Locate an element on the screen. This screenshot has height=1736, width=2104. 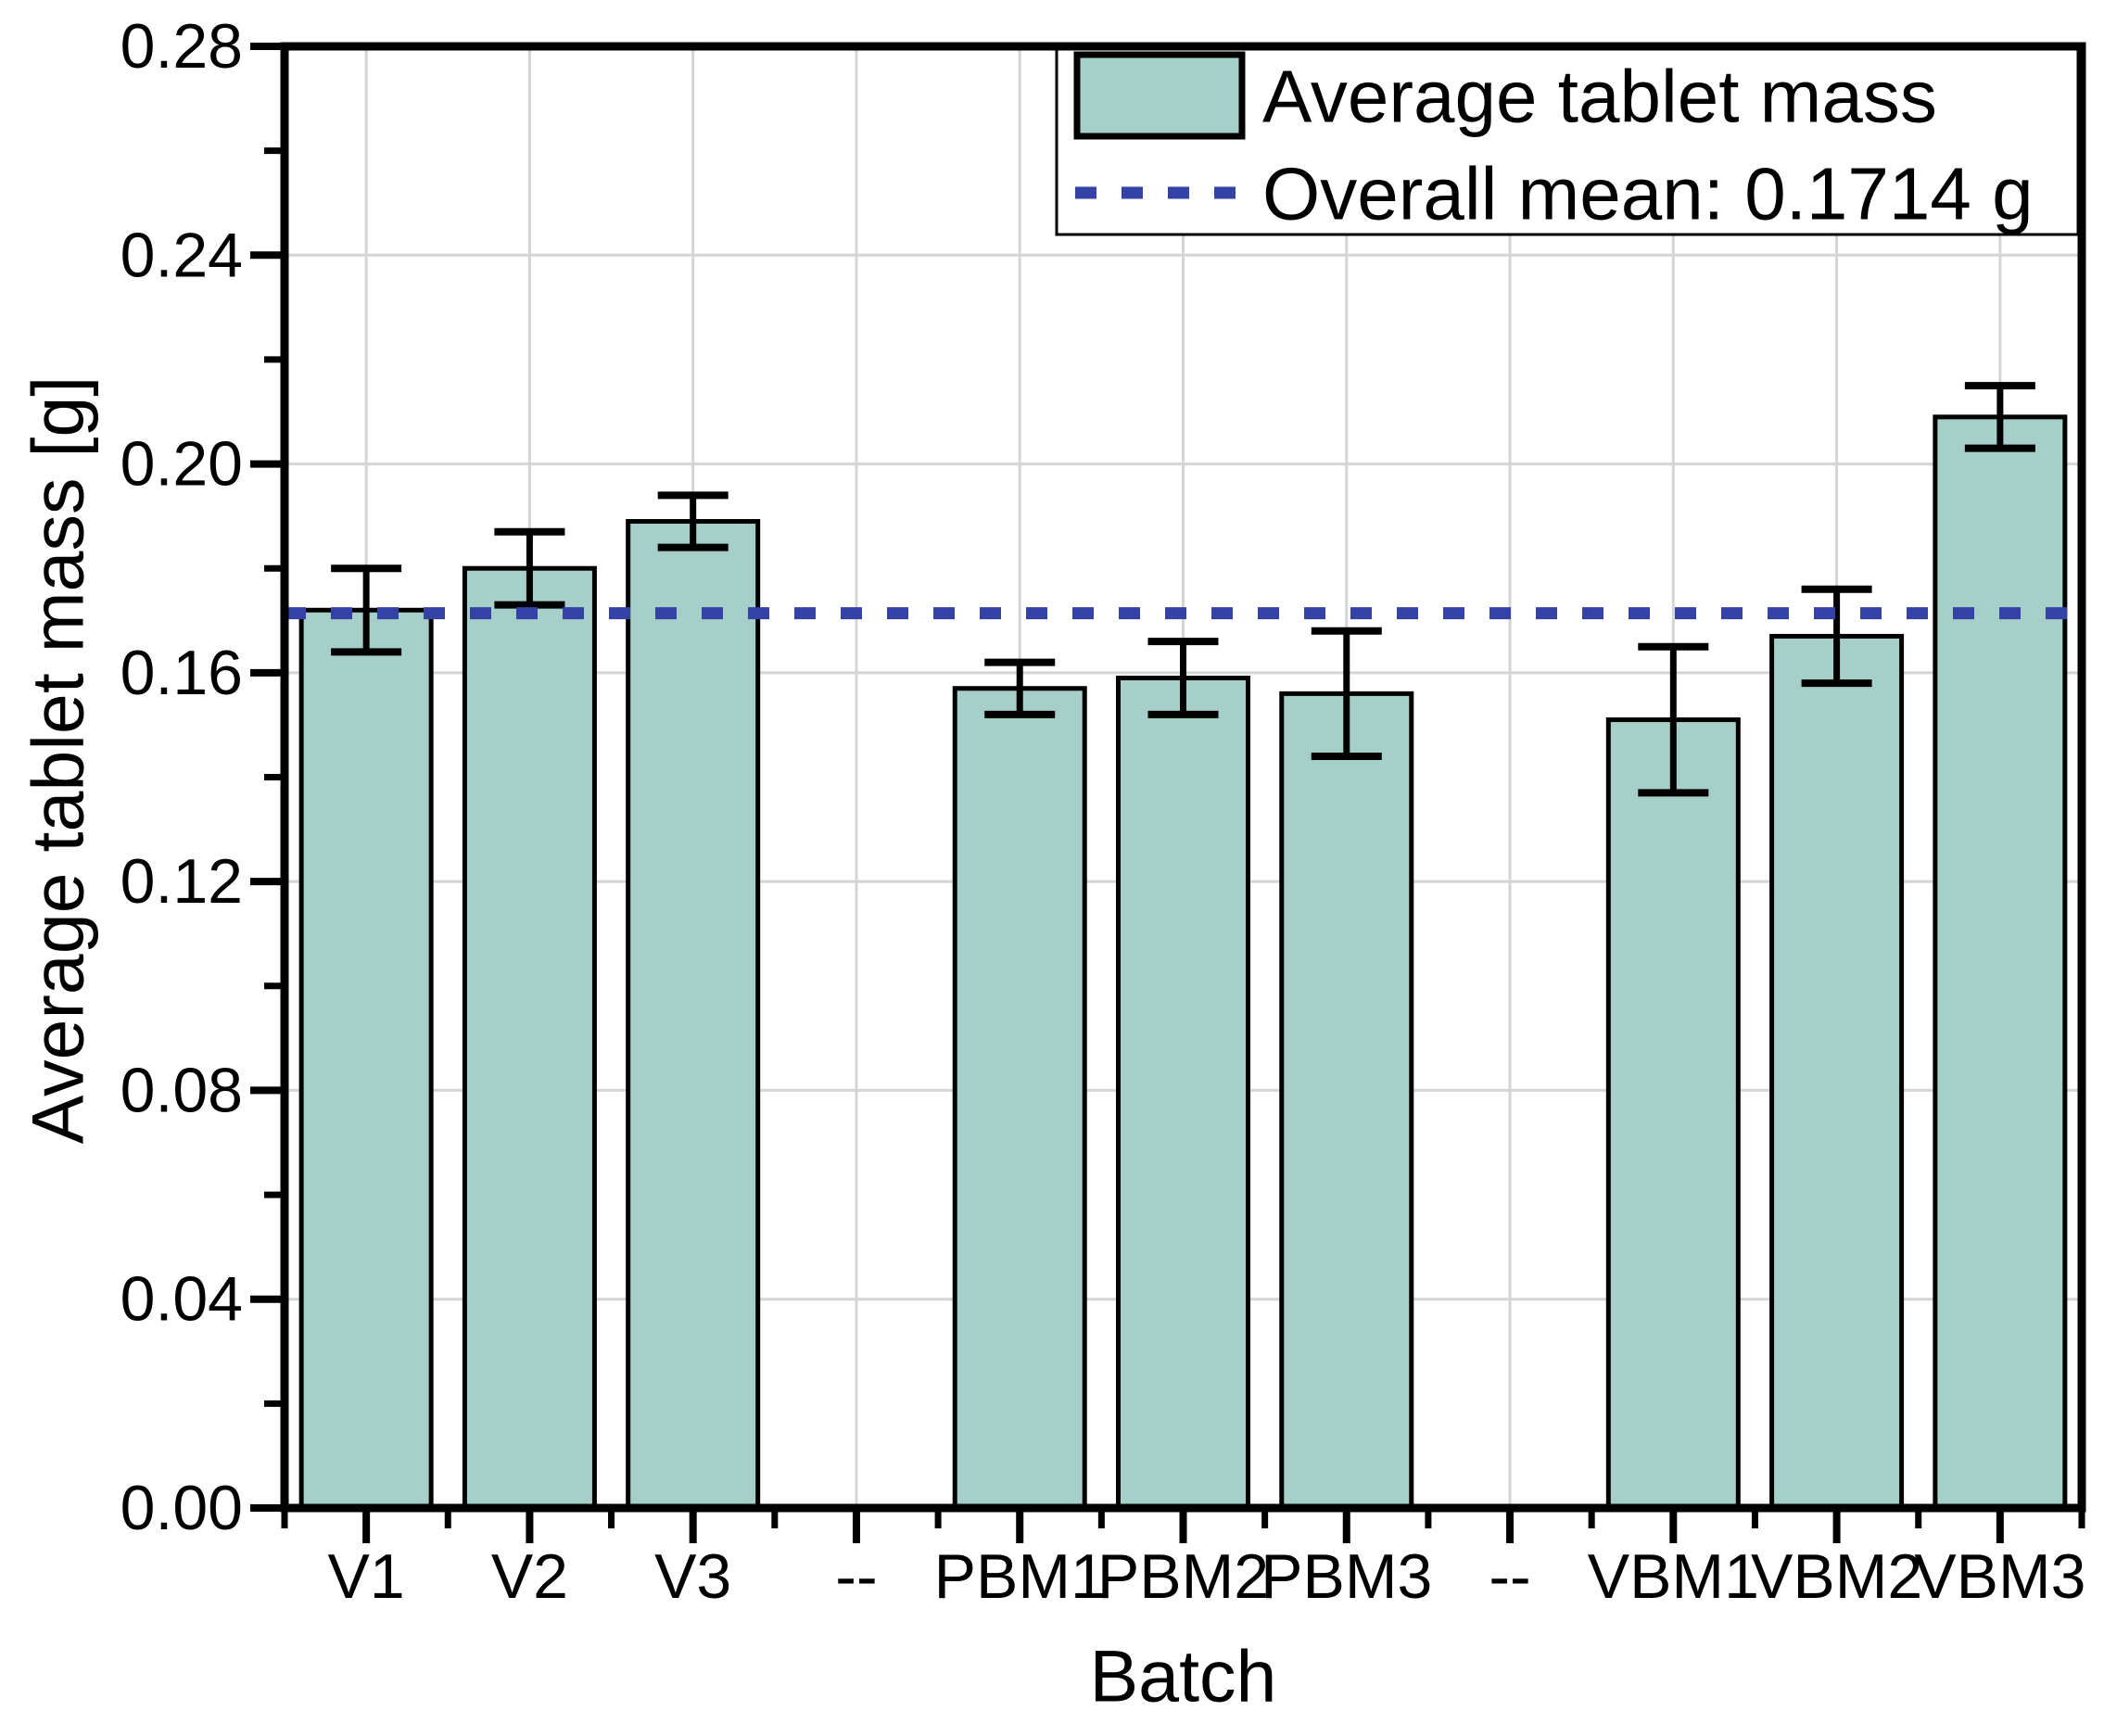
error-bar-V2 is located at coordinates (529, 568).